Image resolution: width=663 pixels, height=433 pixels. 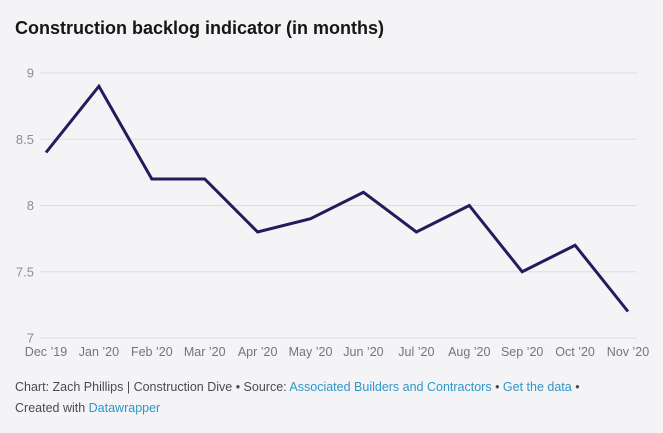 What do you see at coordinates (25, 271) in the screenshot?
I see `y-tick-label: 7.5` at bounding box center [25, 271].